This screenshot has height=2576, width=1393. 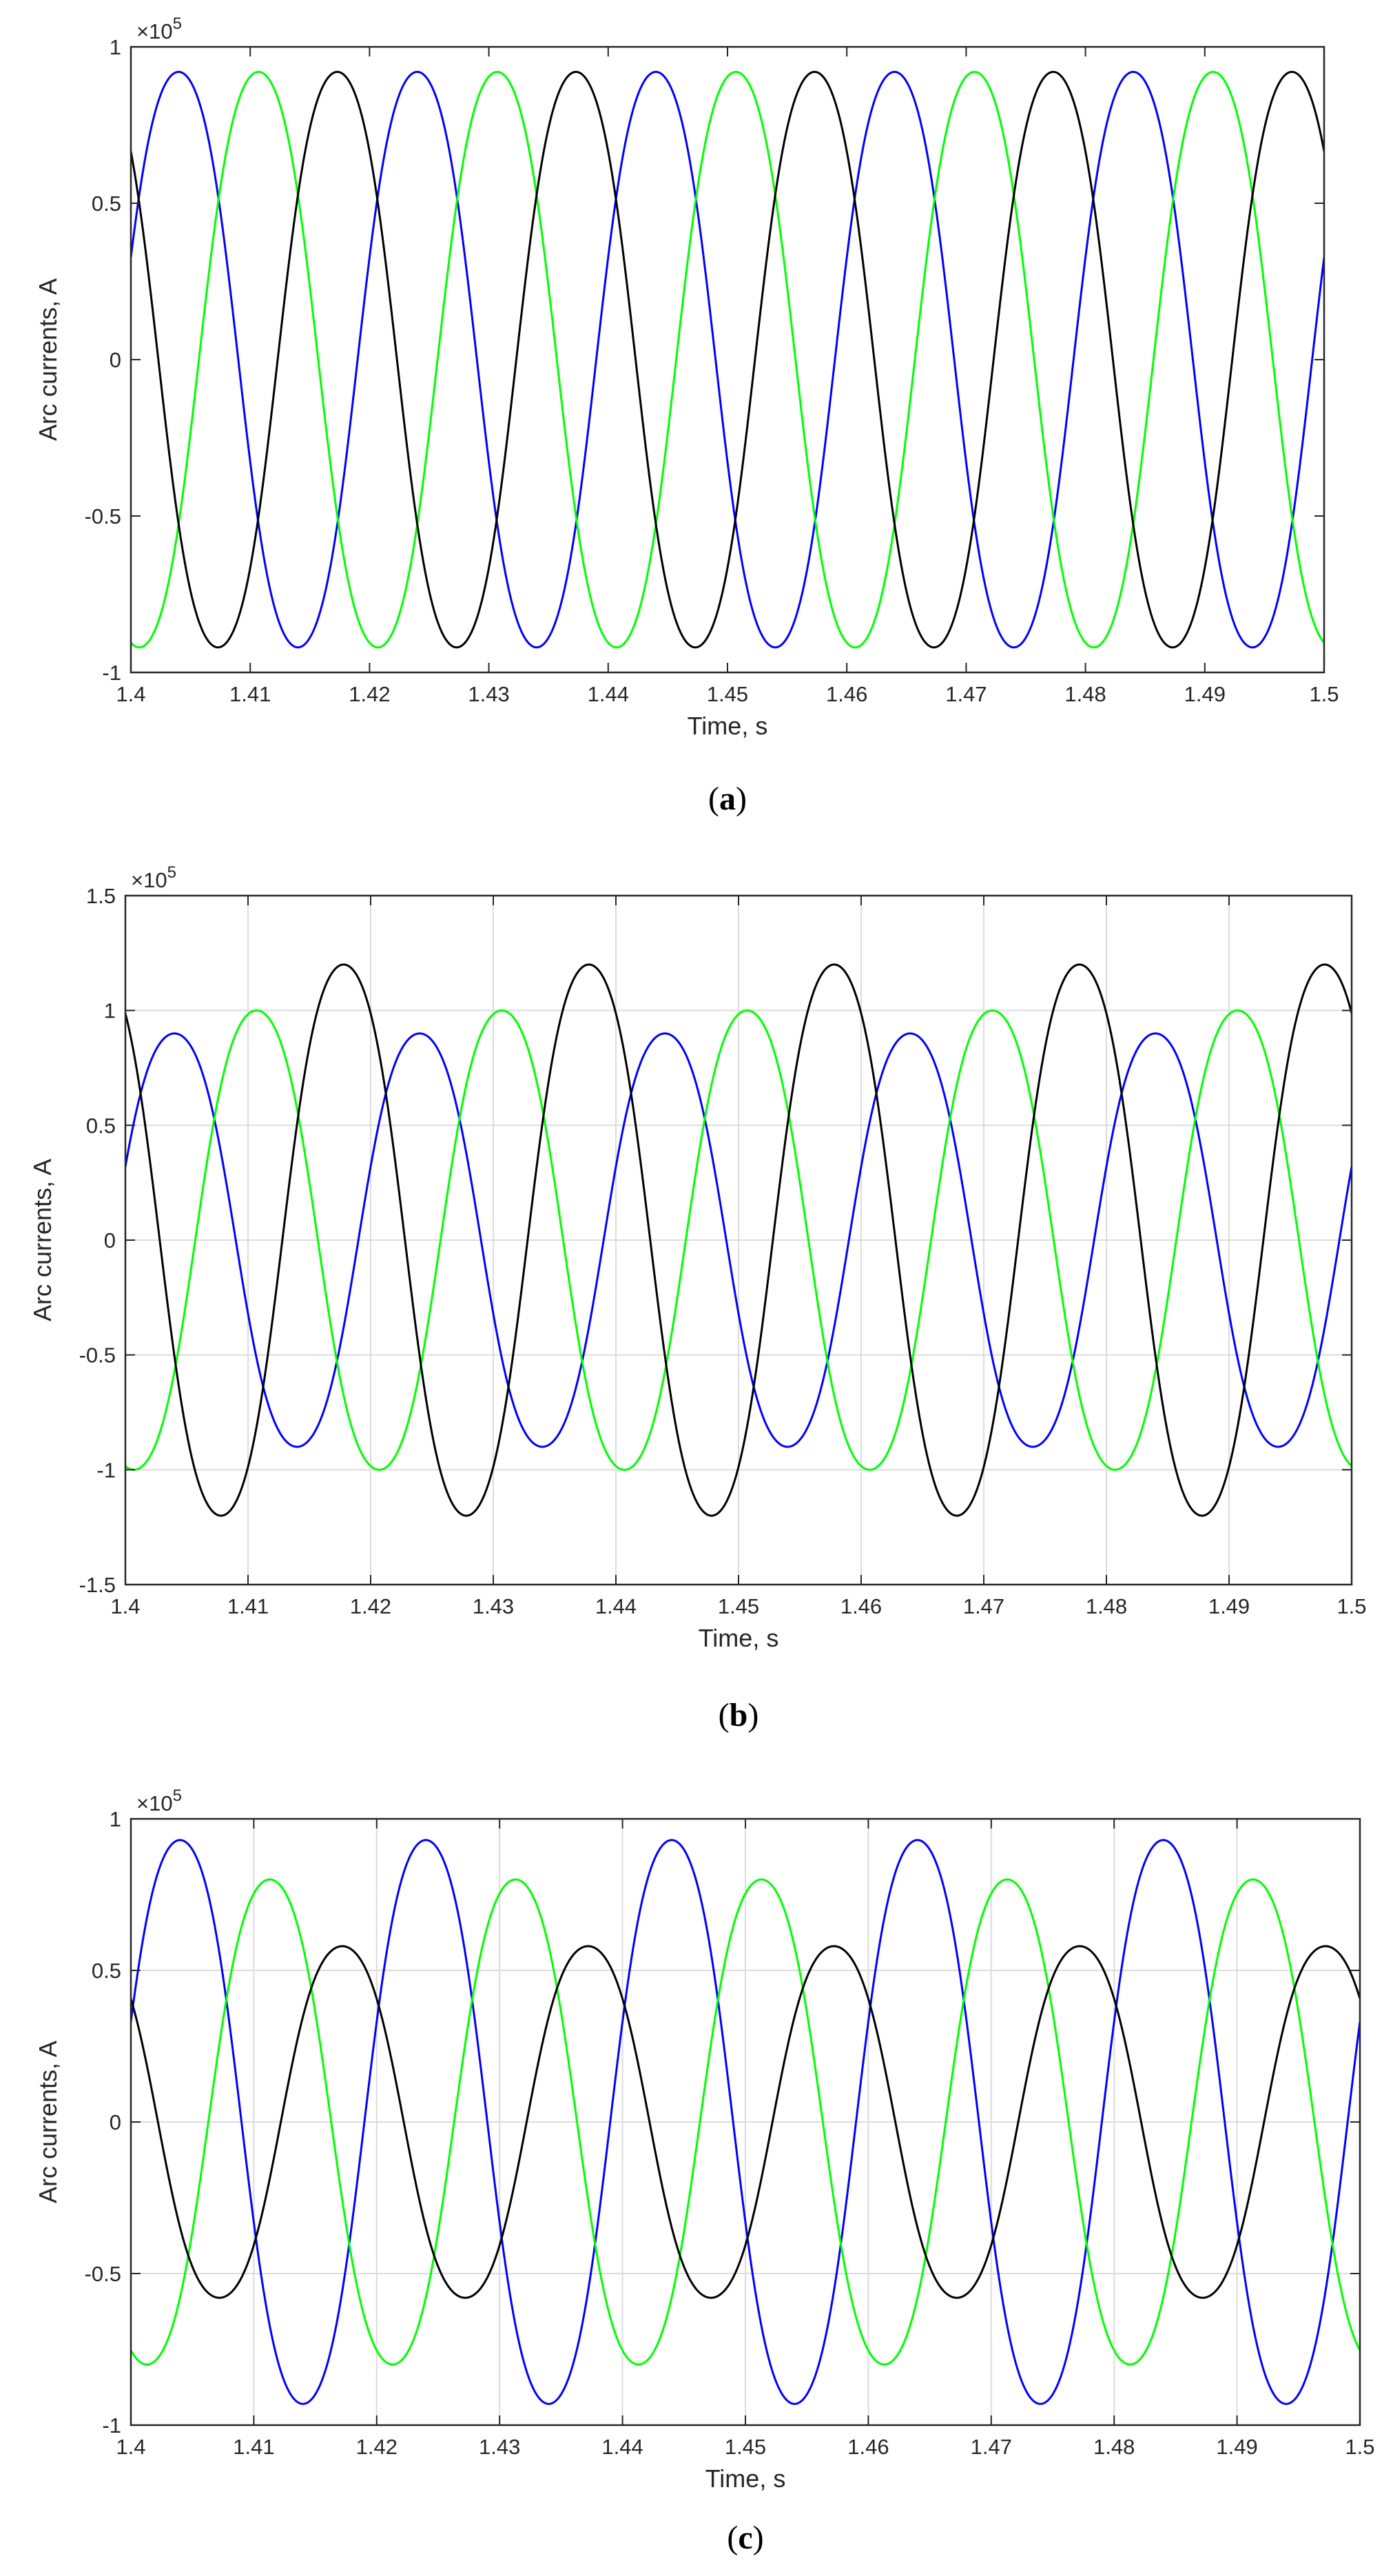 What do you see at coordinates (101, 896) in the screenshot?
I see `y-tick-label: 1.5` at bounding box center [101, 896].